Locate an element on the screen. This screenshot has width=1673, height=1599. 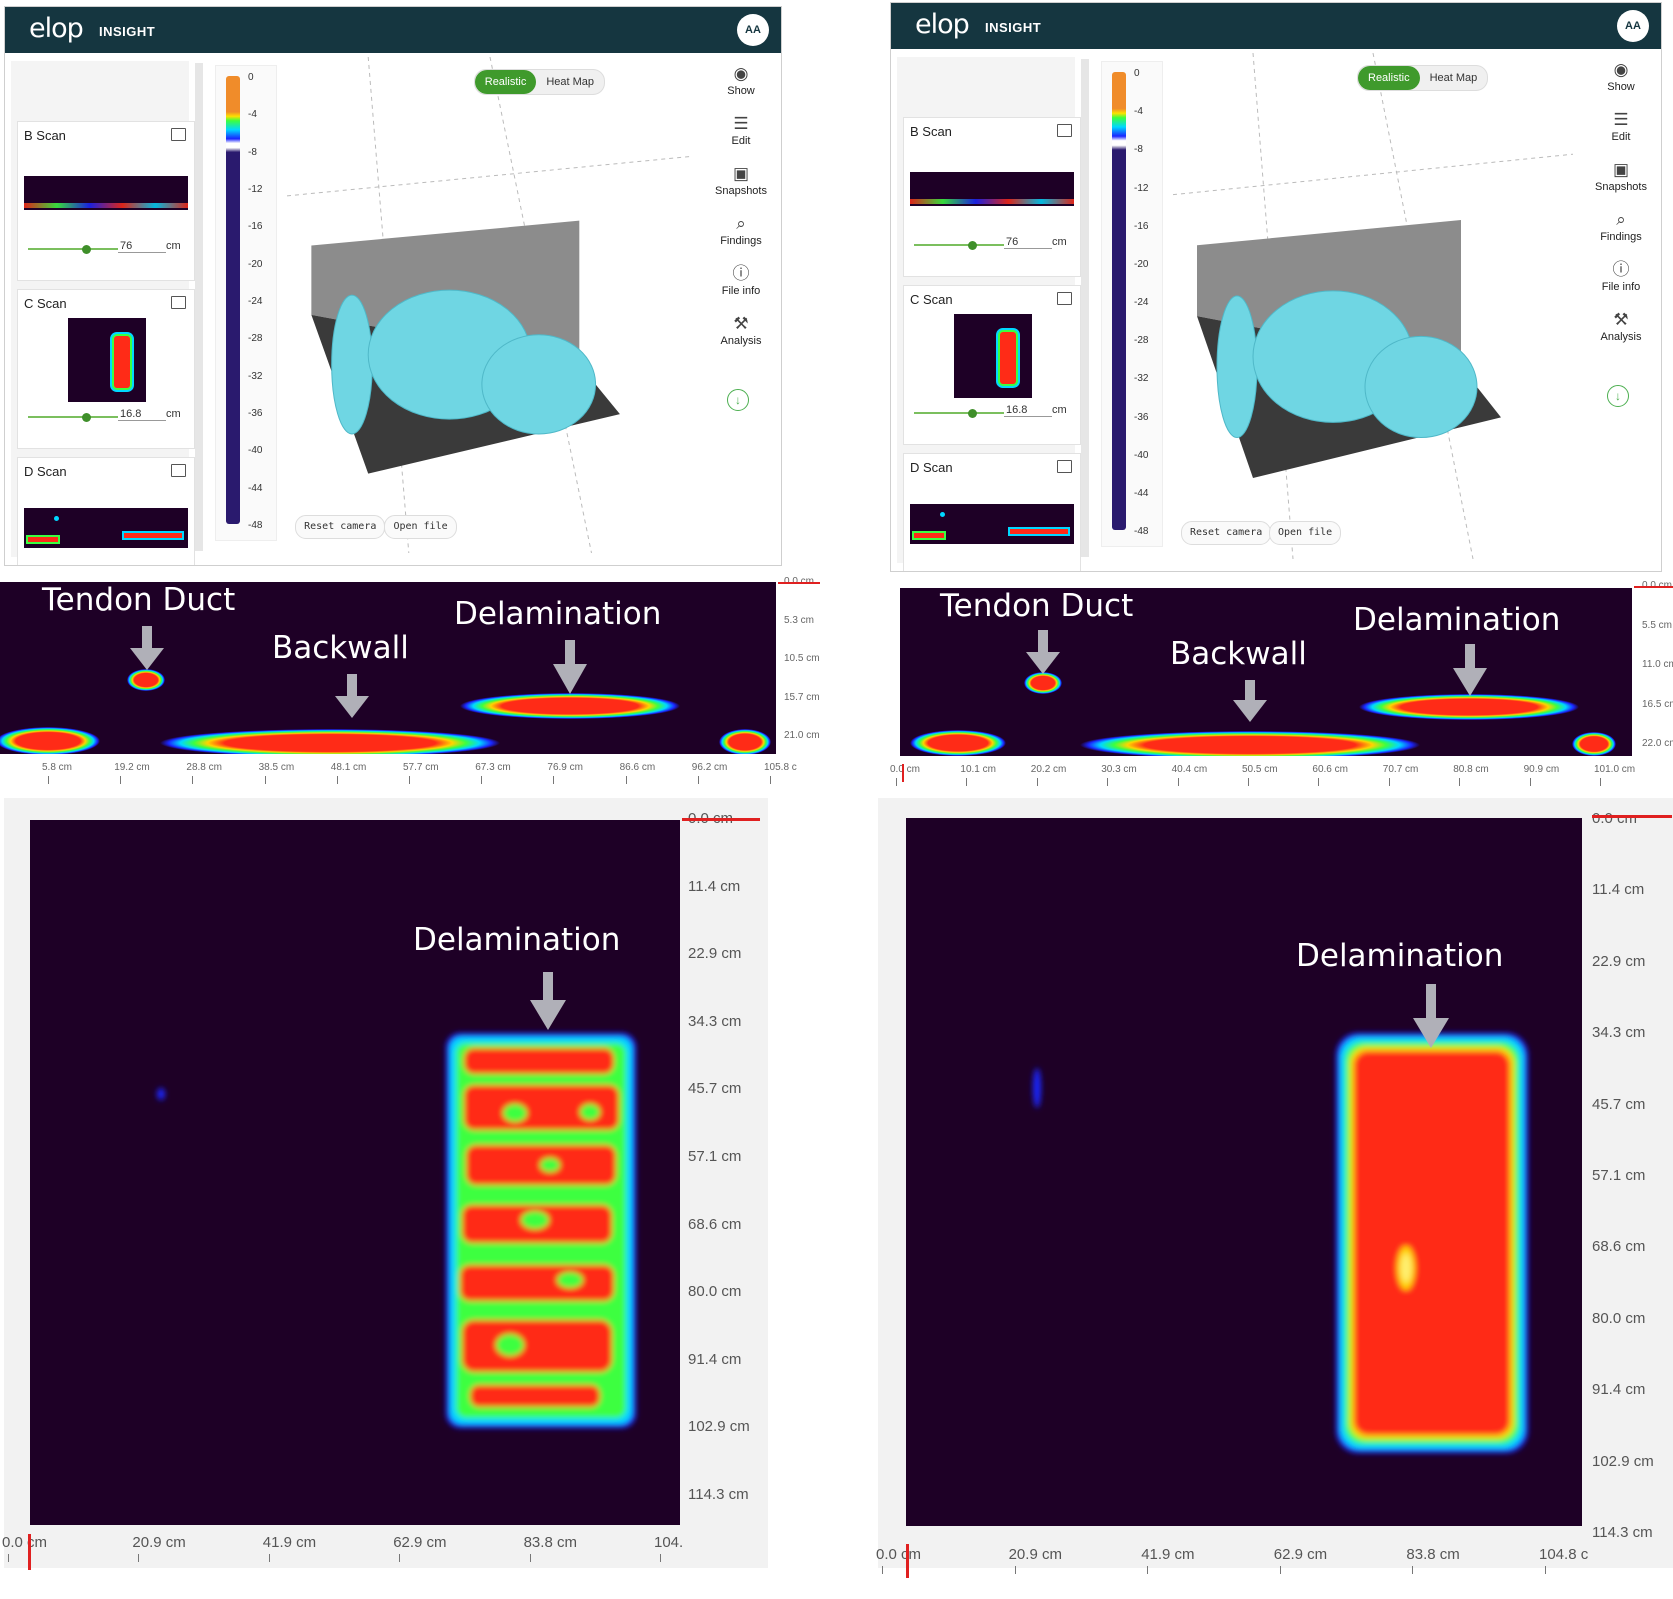
tool-label: Snapshots is located at coordinates (741, 191).